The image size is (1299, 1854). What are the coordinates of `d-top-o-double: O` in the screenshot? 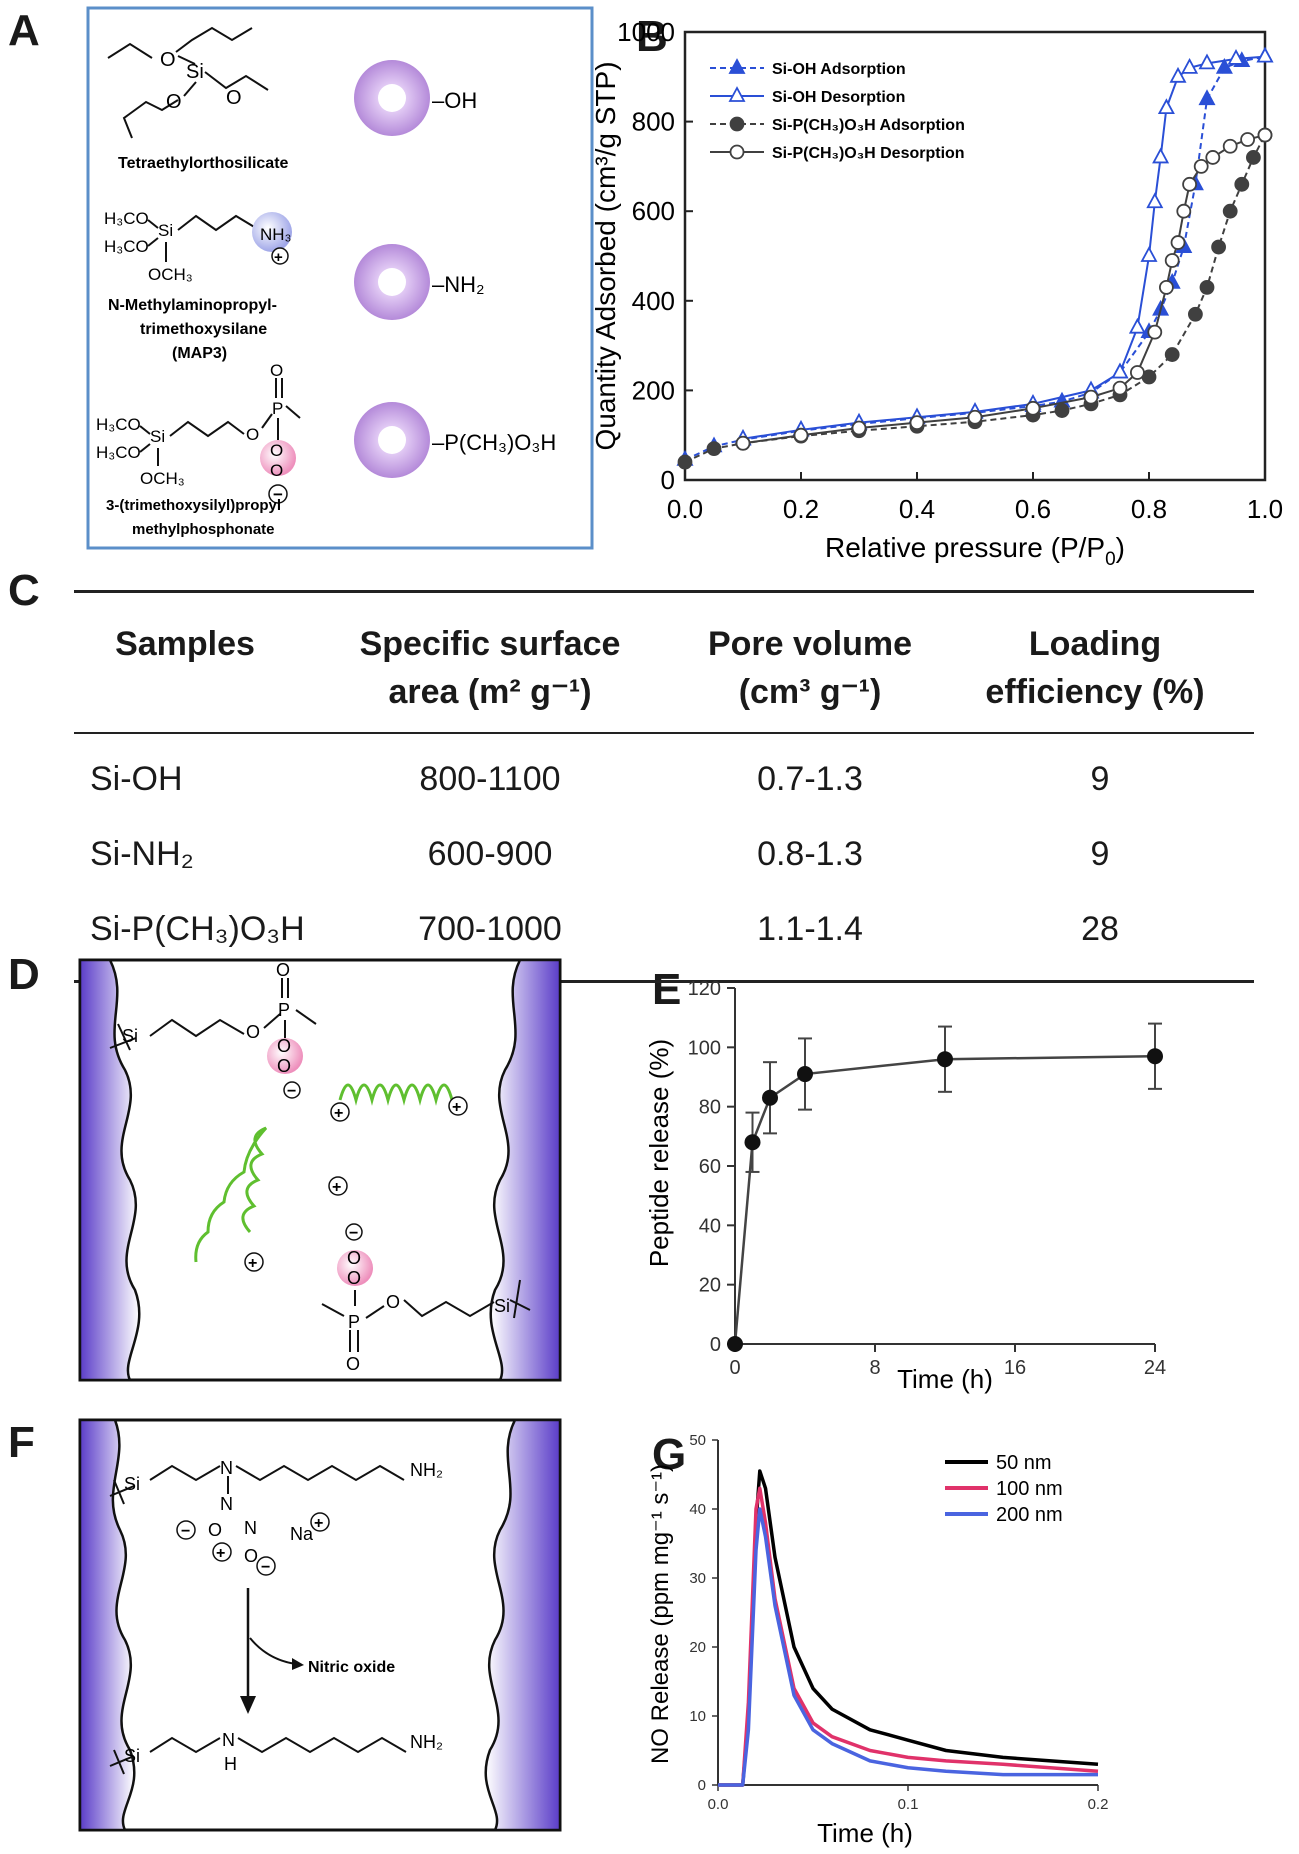 It's located at (283, 970).